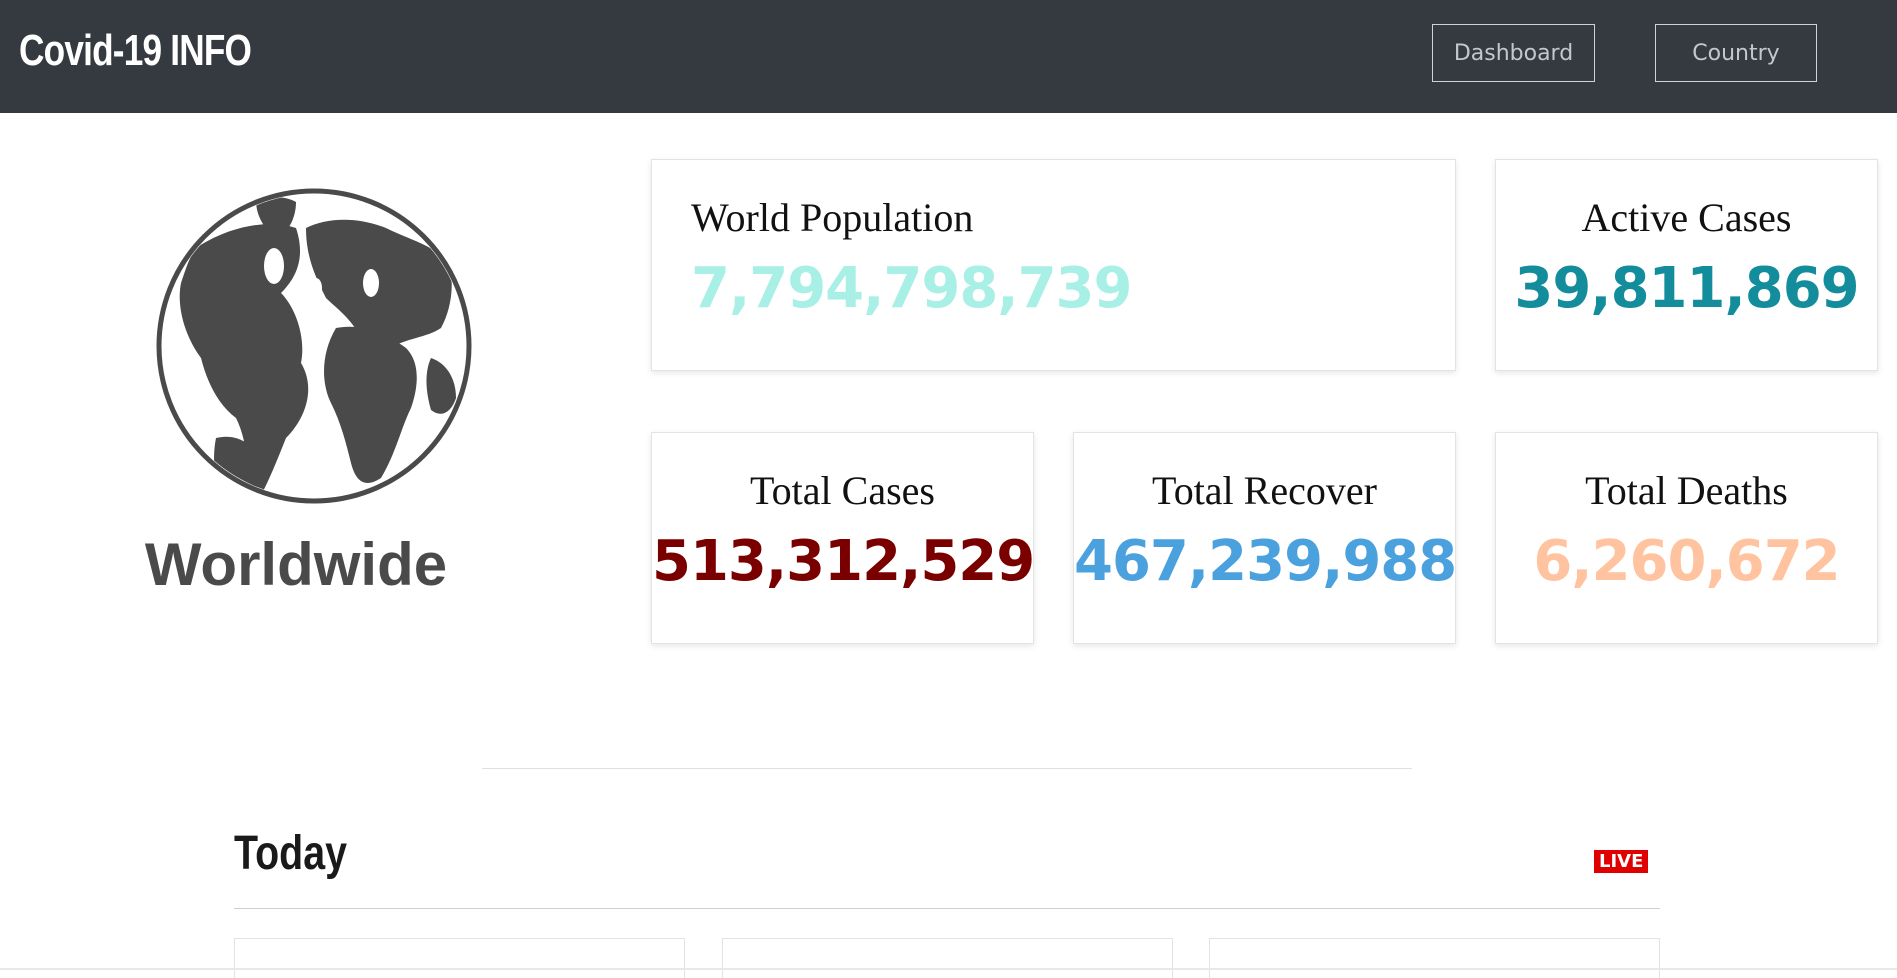 Image resolution: width=1897 pixels, height=978 pixels. What do you see at coordinates (948, 969) in the screenshot?
I see `scroll-edge` at bounding box center [948, 969].